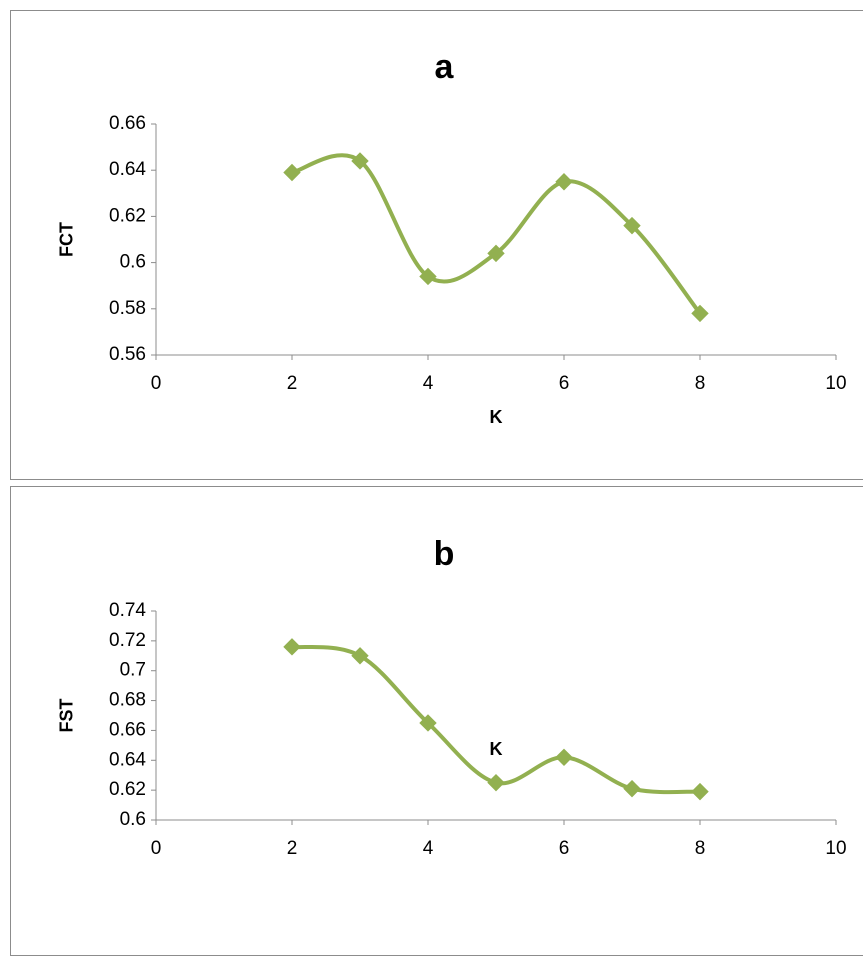 This screenshot has width=863, height=963. I want to click on y-tick-label: 0.74, so click(127, 610).